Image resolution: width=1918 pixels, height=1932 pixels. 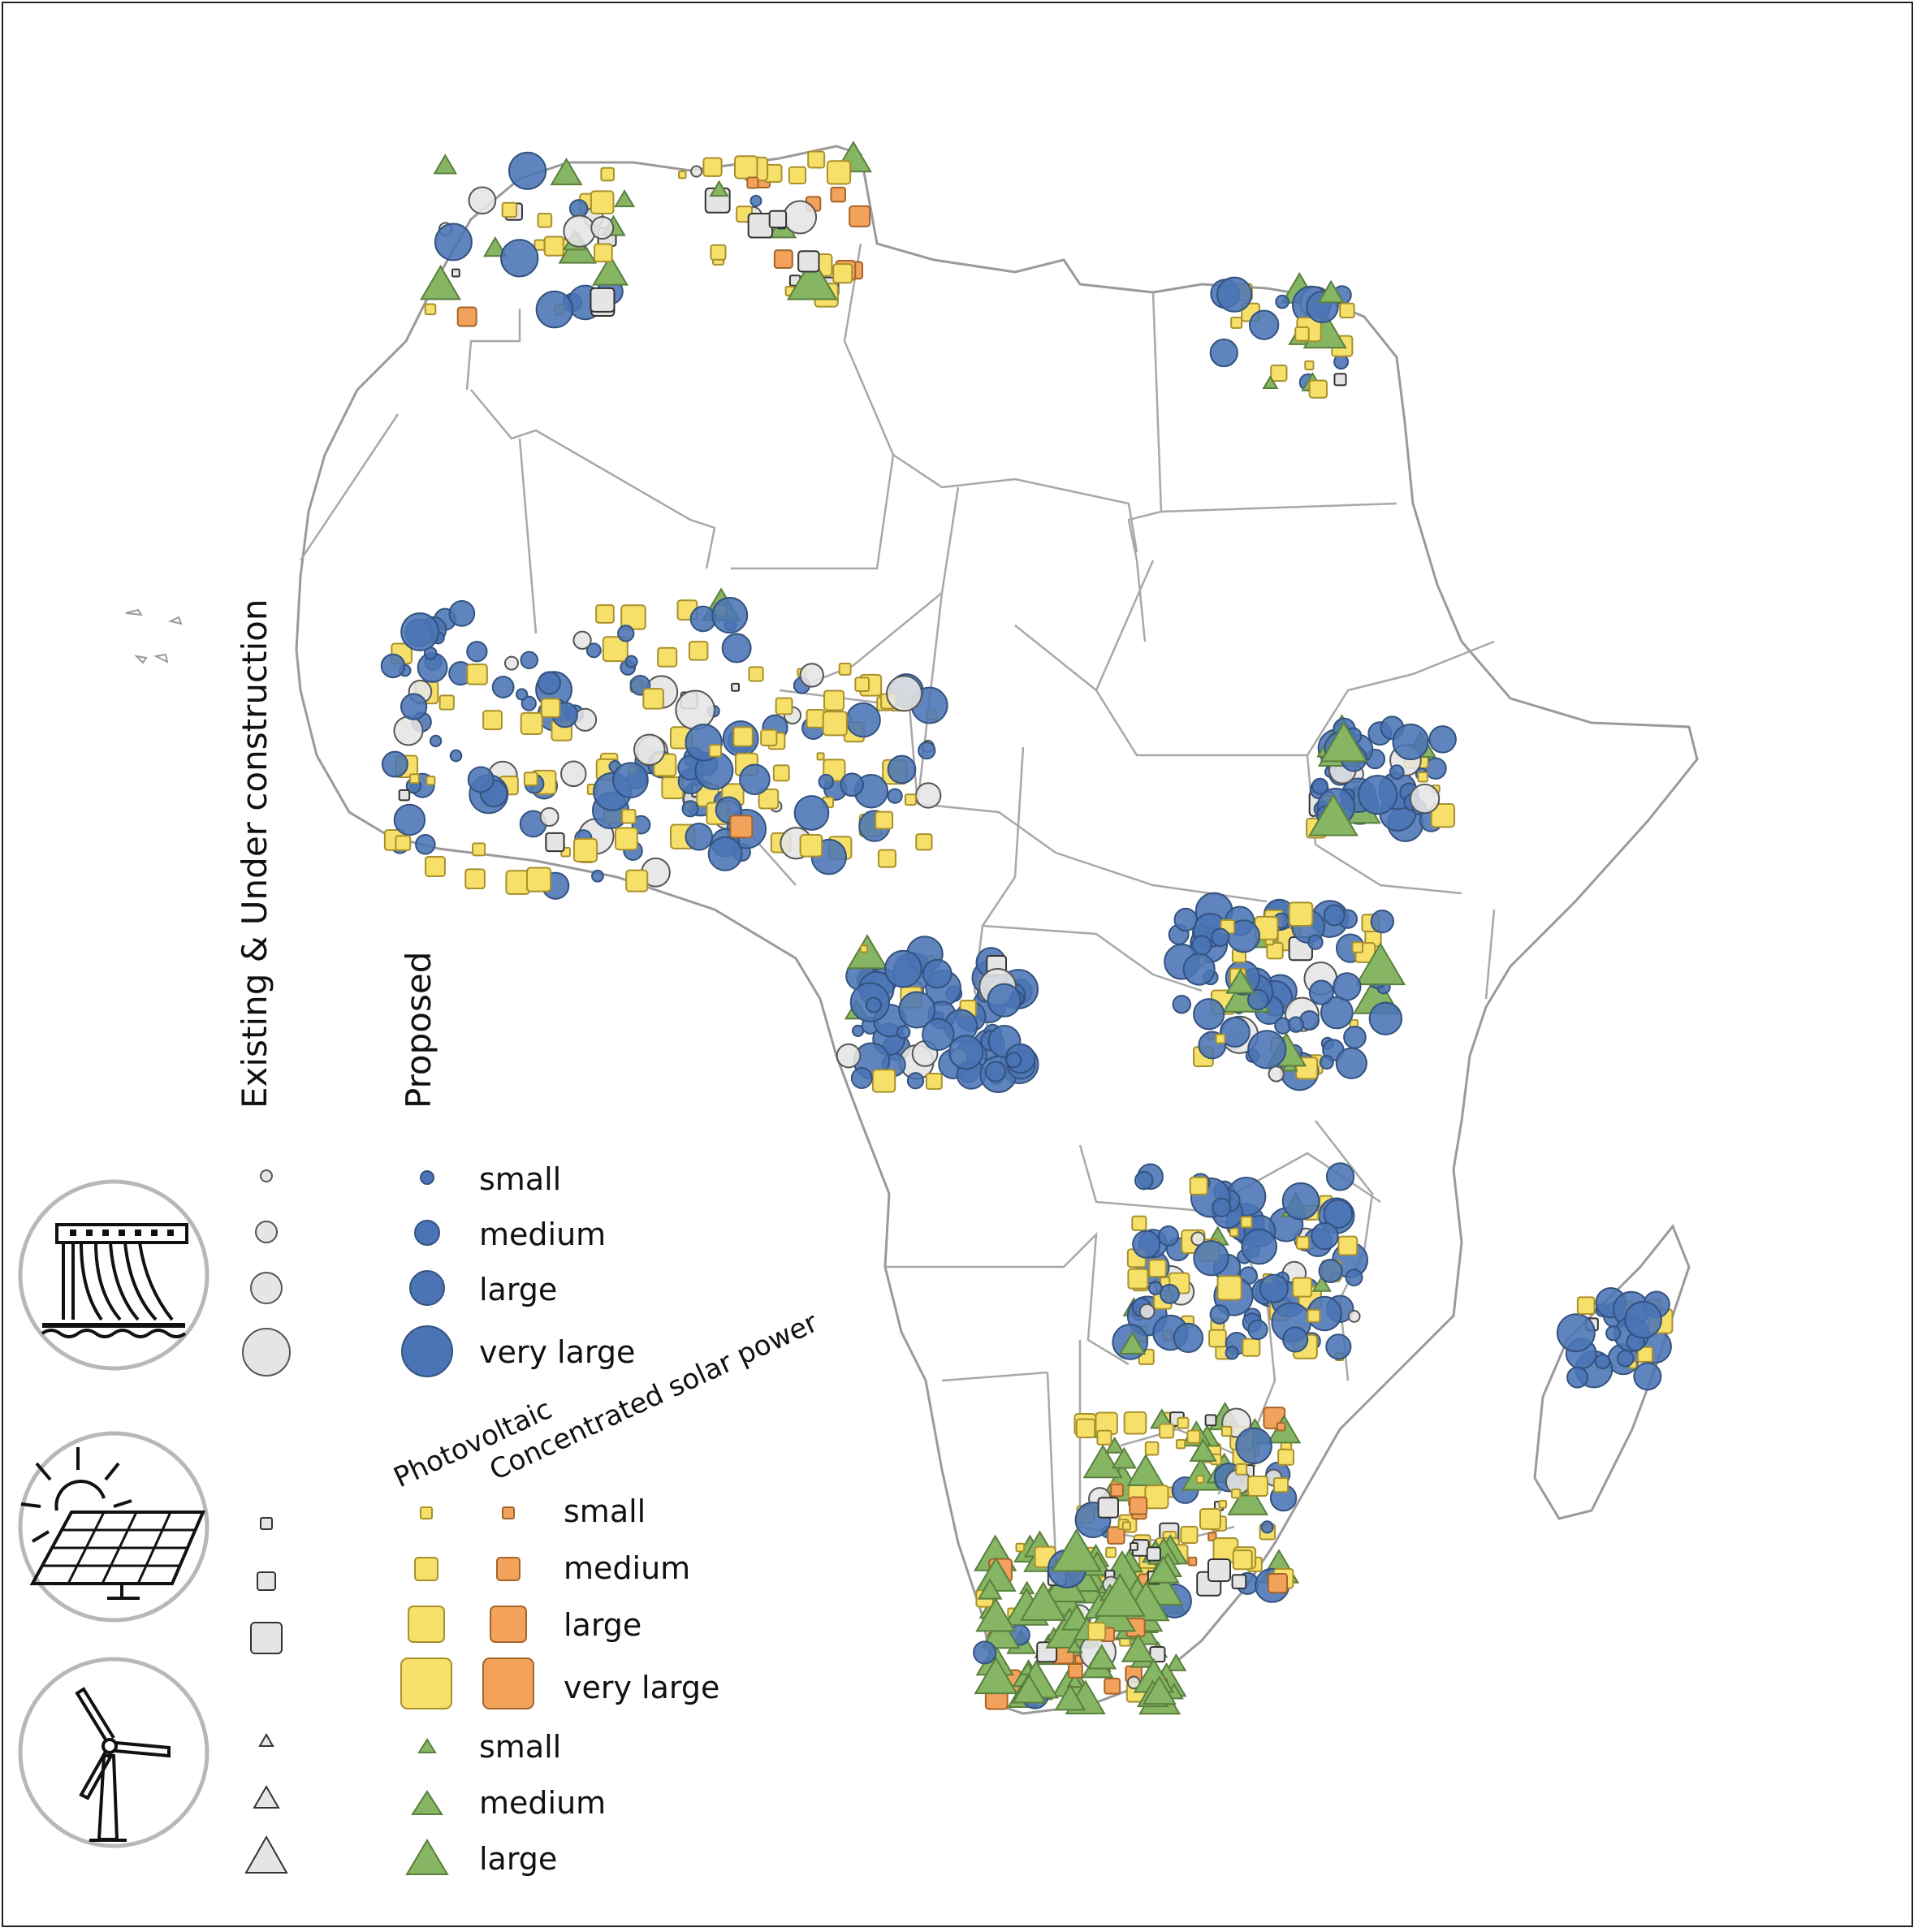 I want to click on legend-header-proposed: Proposed, so click(x=418, y=1030).